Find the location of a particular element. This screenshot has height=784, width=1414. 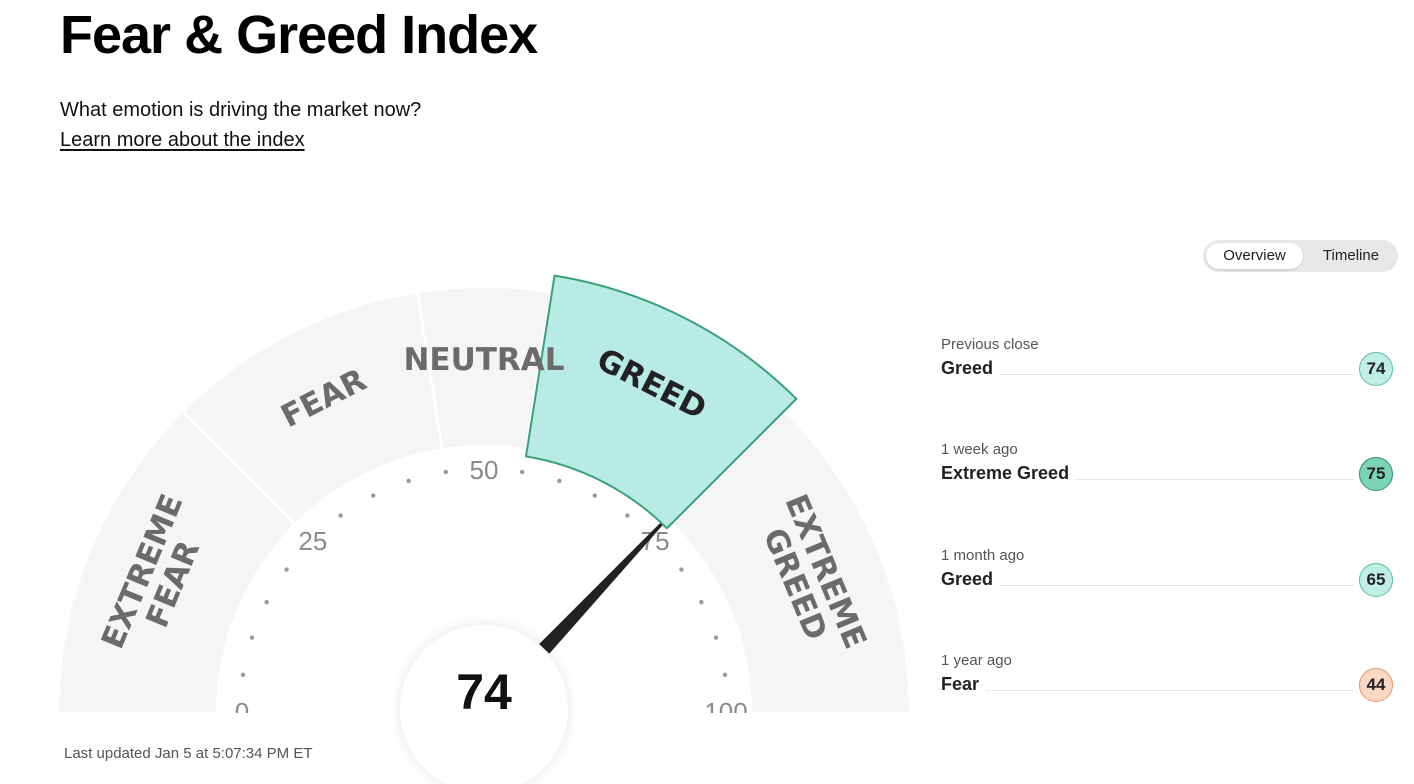

page-subtitle: What emotion is driving the market now? is located at coordinates (241, 110).